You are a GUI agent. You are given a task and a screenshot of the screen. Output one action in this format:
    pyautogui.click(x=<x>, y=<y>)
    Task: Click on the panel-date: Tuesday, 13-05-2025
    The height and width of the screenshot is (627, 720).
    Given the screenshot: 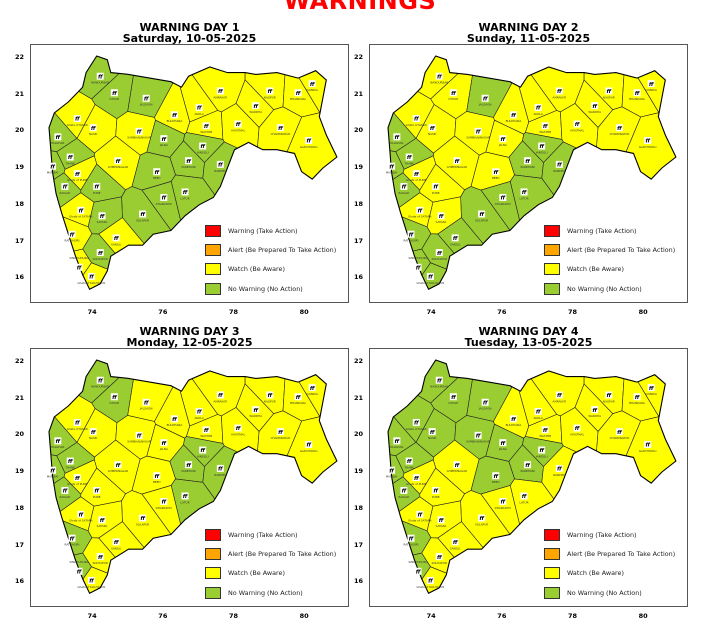 What is the action you would take?
    pyautogui.click(x=528, y=342)
    